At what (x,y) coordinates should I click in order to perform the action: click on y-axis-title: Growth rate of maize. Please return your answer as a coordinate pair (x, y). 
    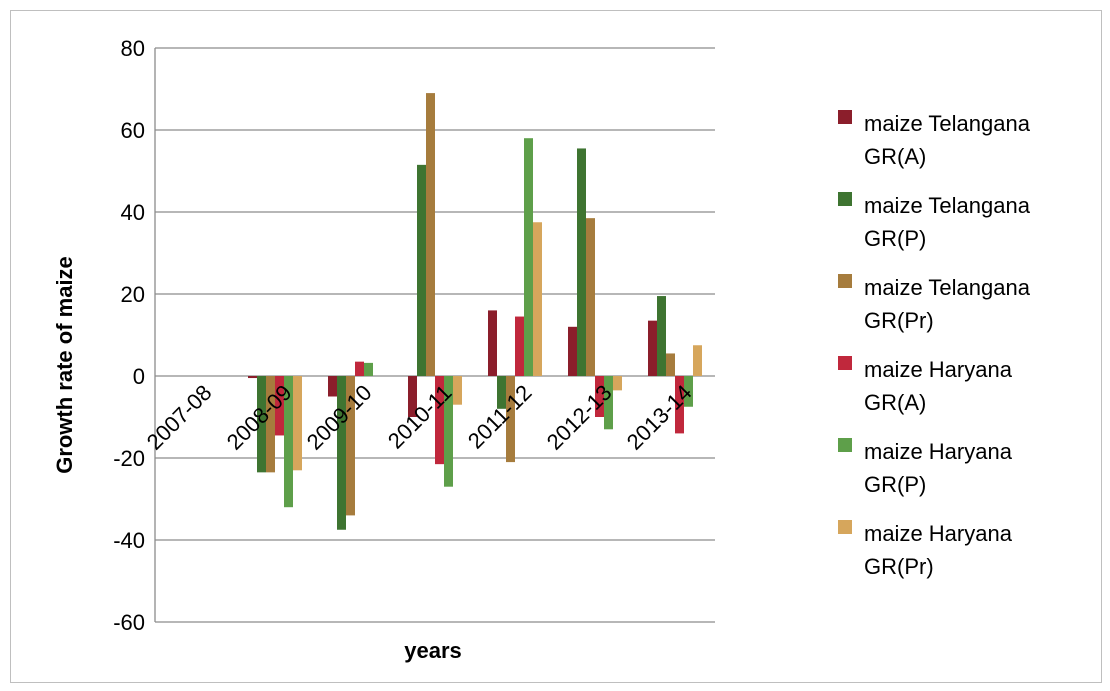
    Looking at the image, I should click on (64, 365).